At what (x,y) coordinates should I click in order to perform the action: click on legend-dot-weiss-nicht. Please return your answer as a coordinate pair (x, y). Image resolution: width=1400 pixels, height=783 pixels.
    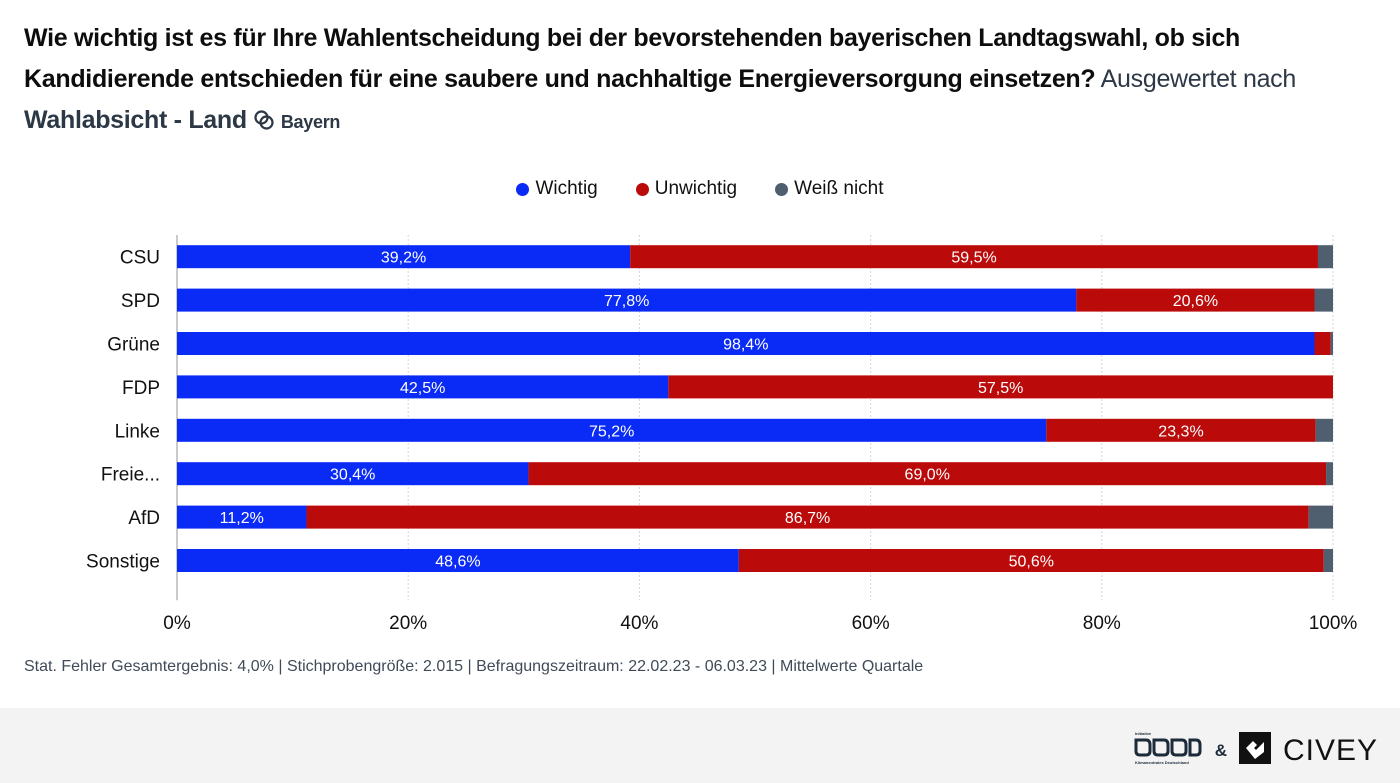
    Looking at the image, I should click on (782, 189).